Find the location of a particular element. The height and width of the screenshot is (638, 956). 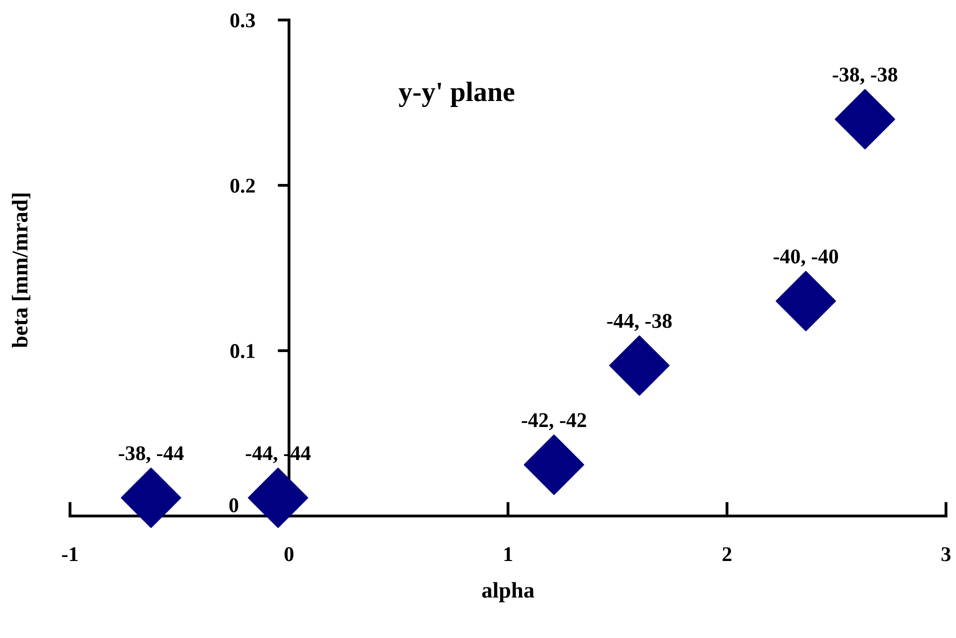

y-axis-title: beta [mm/mrad] is located at coordinates (21, 271).